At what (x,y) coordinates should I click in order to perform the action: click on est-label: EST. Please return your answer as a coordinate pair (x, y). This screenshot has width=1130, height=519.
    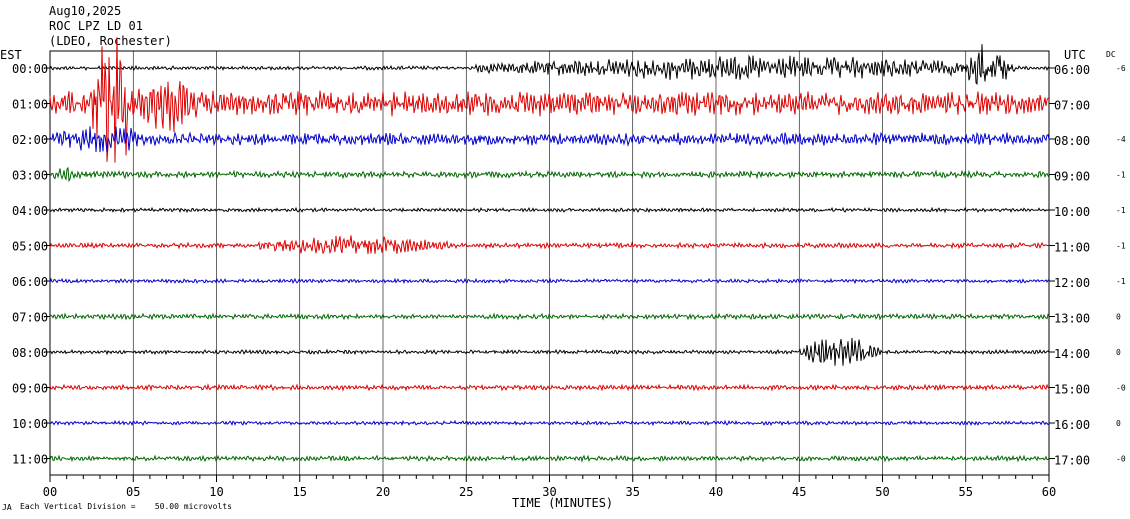
    Looking at the image, I should click on (11, 55).